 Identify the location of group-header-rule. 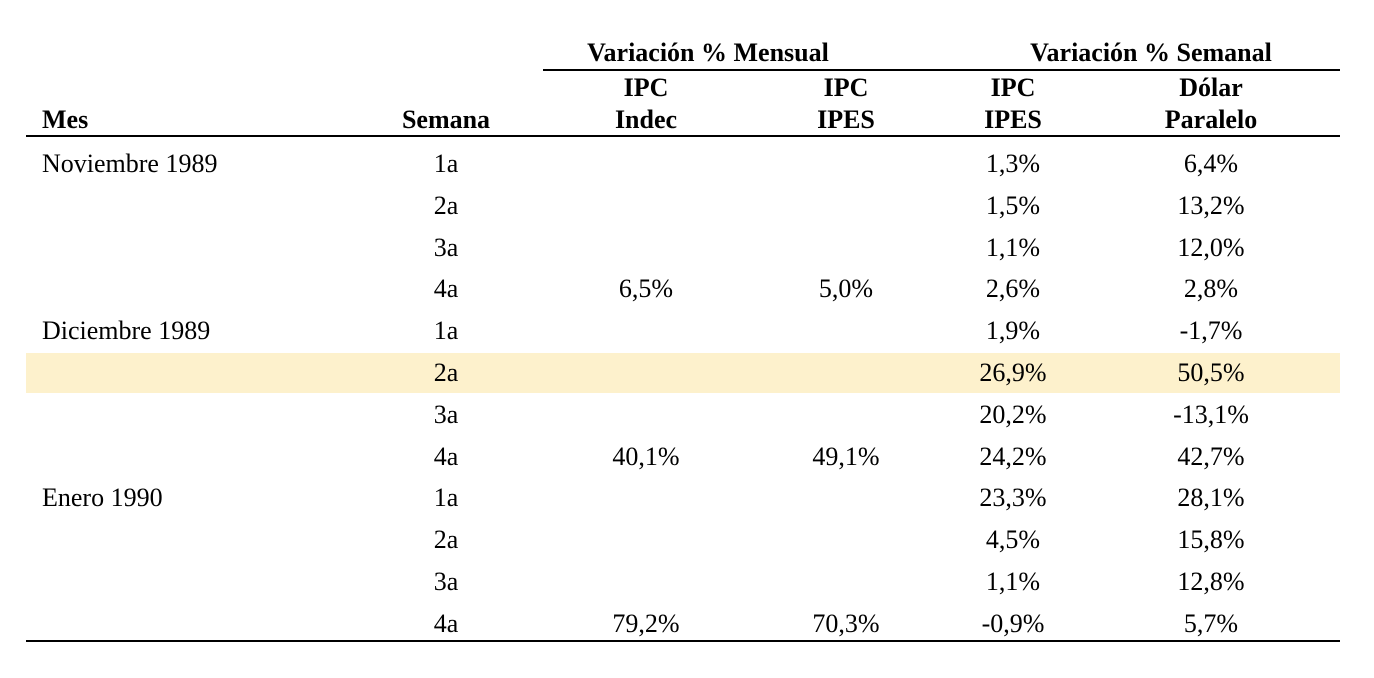
(941, 70).